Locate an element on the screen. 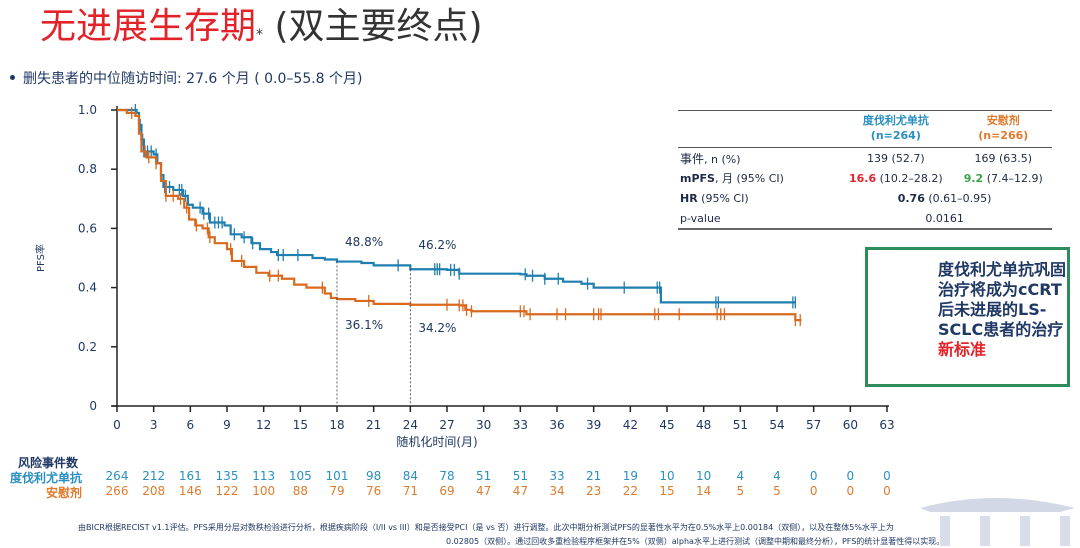 The image size is (1080, 548). table-row-events: 事件, n (%) 139 (52.7) 169 (63.5) is located at coordinates (865, 158).